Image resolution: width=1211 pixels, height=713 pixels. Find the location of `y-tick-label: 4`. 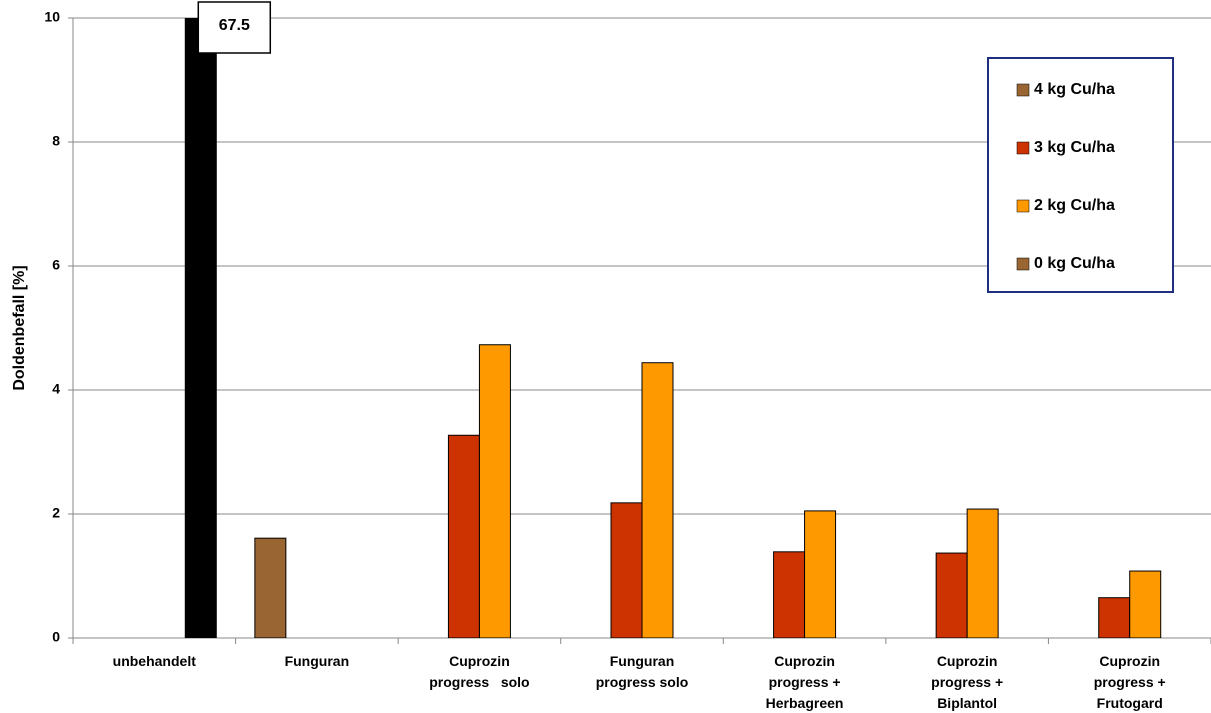

y-tick-label: 4 is located at coordinates (56, 389).